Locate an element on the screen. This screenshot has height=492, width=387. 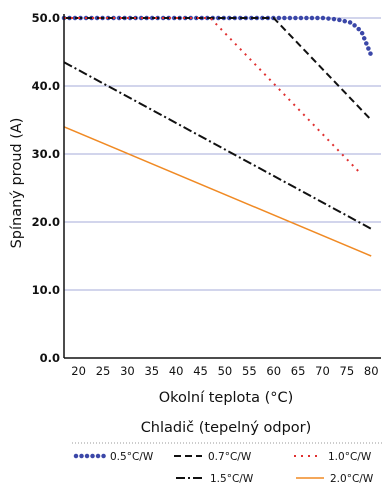
legend-label: 1.0°C/W is located at coordinates (350, 457).